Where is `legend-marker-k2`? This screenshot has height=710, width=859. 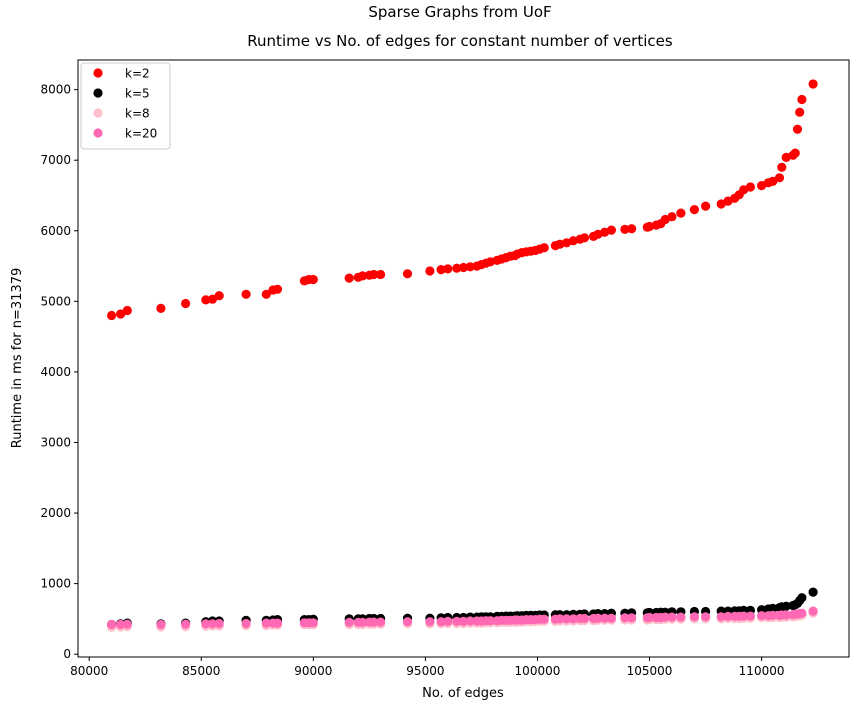 legend-marker-k2 is located at coordinates (98, 73).